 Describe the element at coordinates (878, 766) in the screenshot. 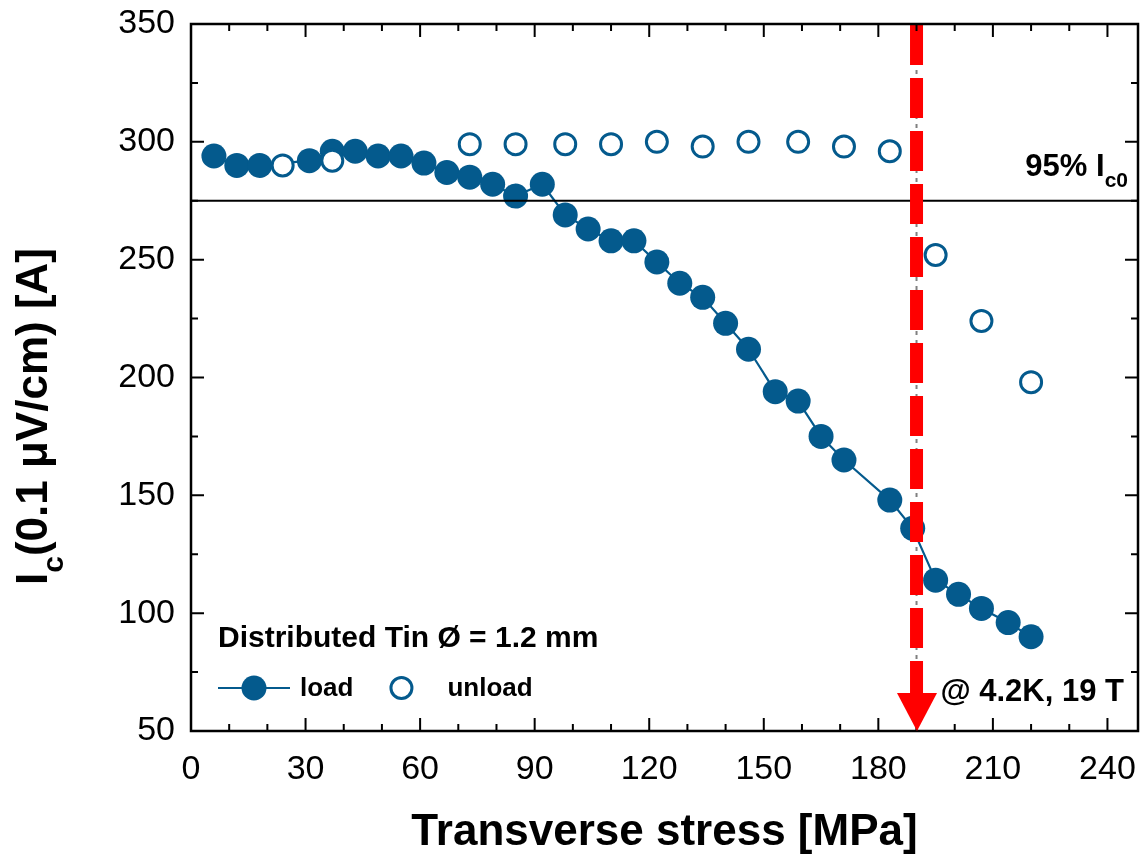

I see `x-tick-label: 180` at that location.